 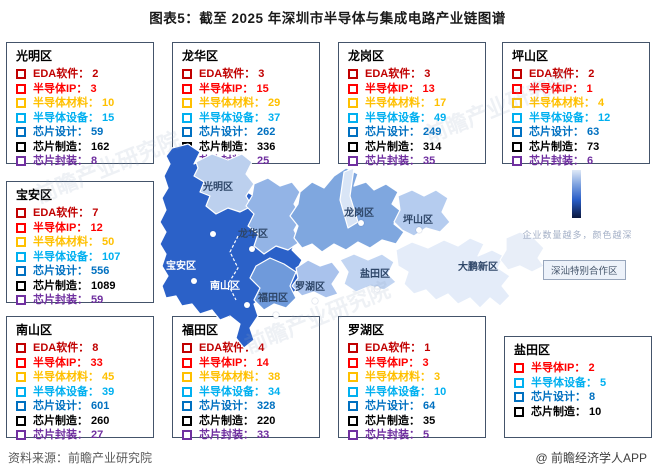 I want to click on category-label-value: 芯片封装： 59, so click(x=68, y=300).